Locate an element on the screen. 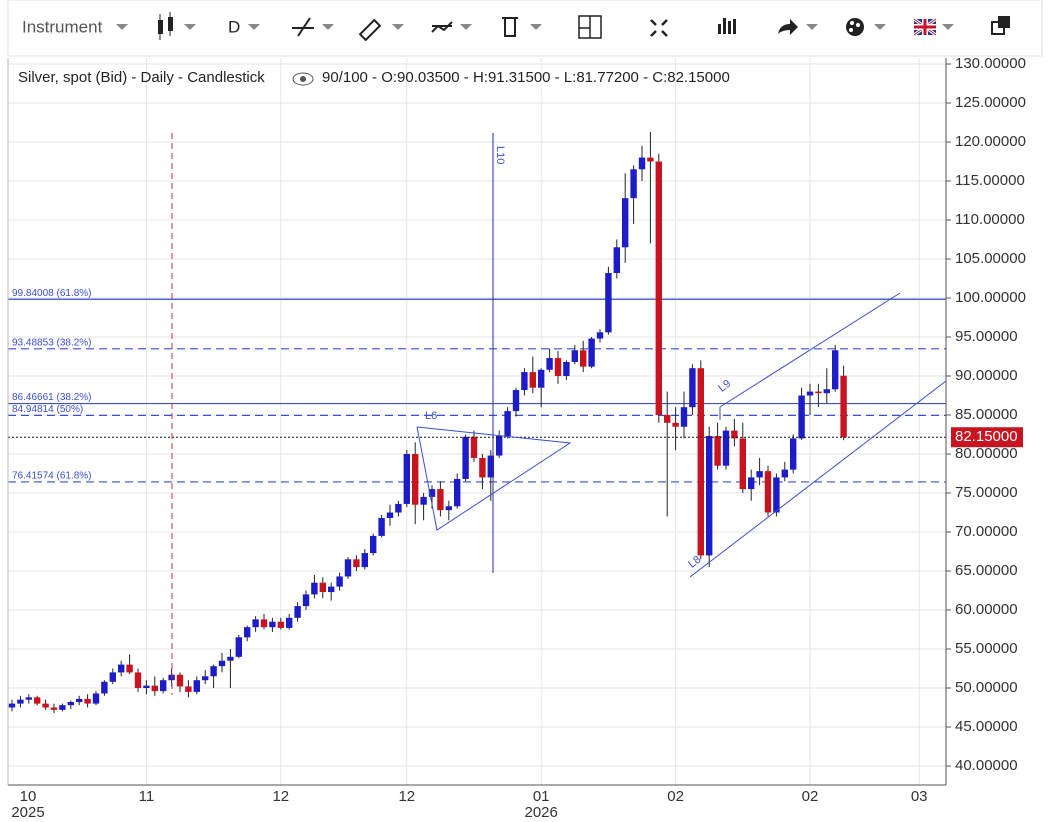 This screenshot has width=1048, height=822. y-tick-label: 80.00000 is located at coordinates (986, 453).